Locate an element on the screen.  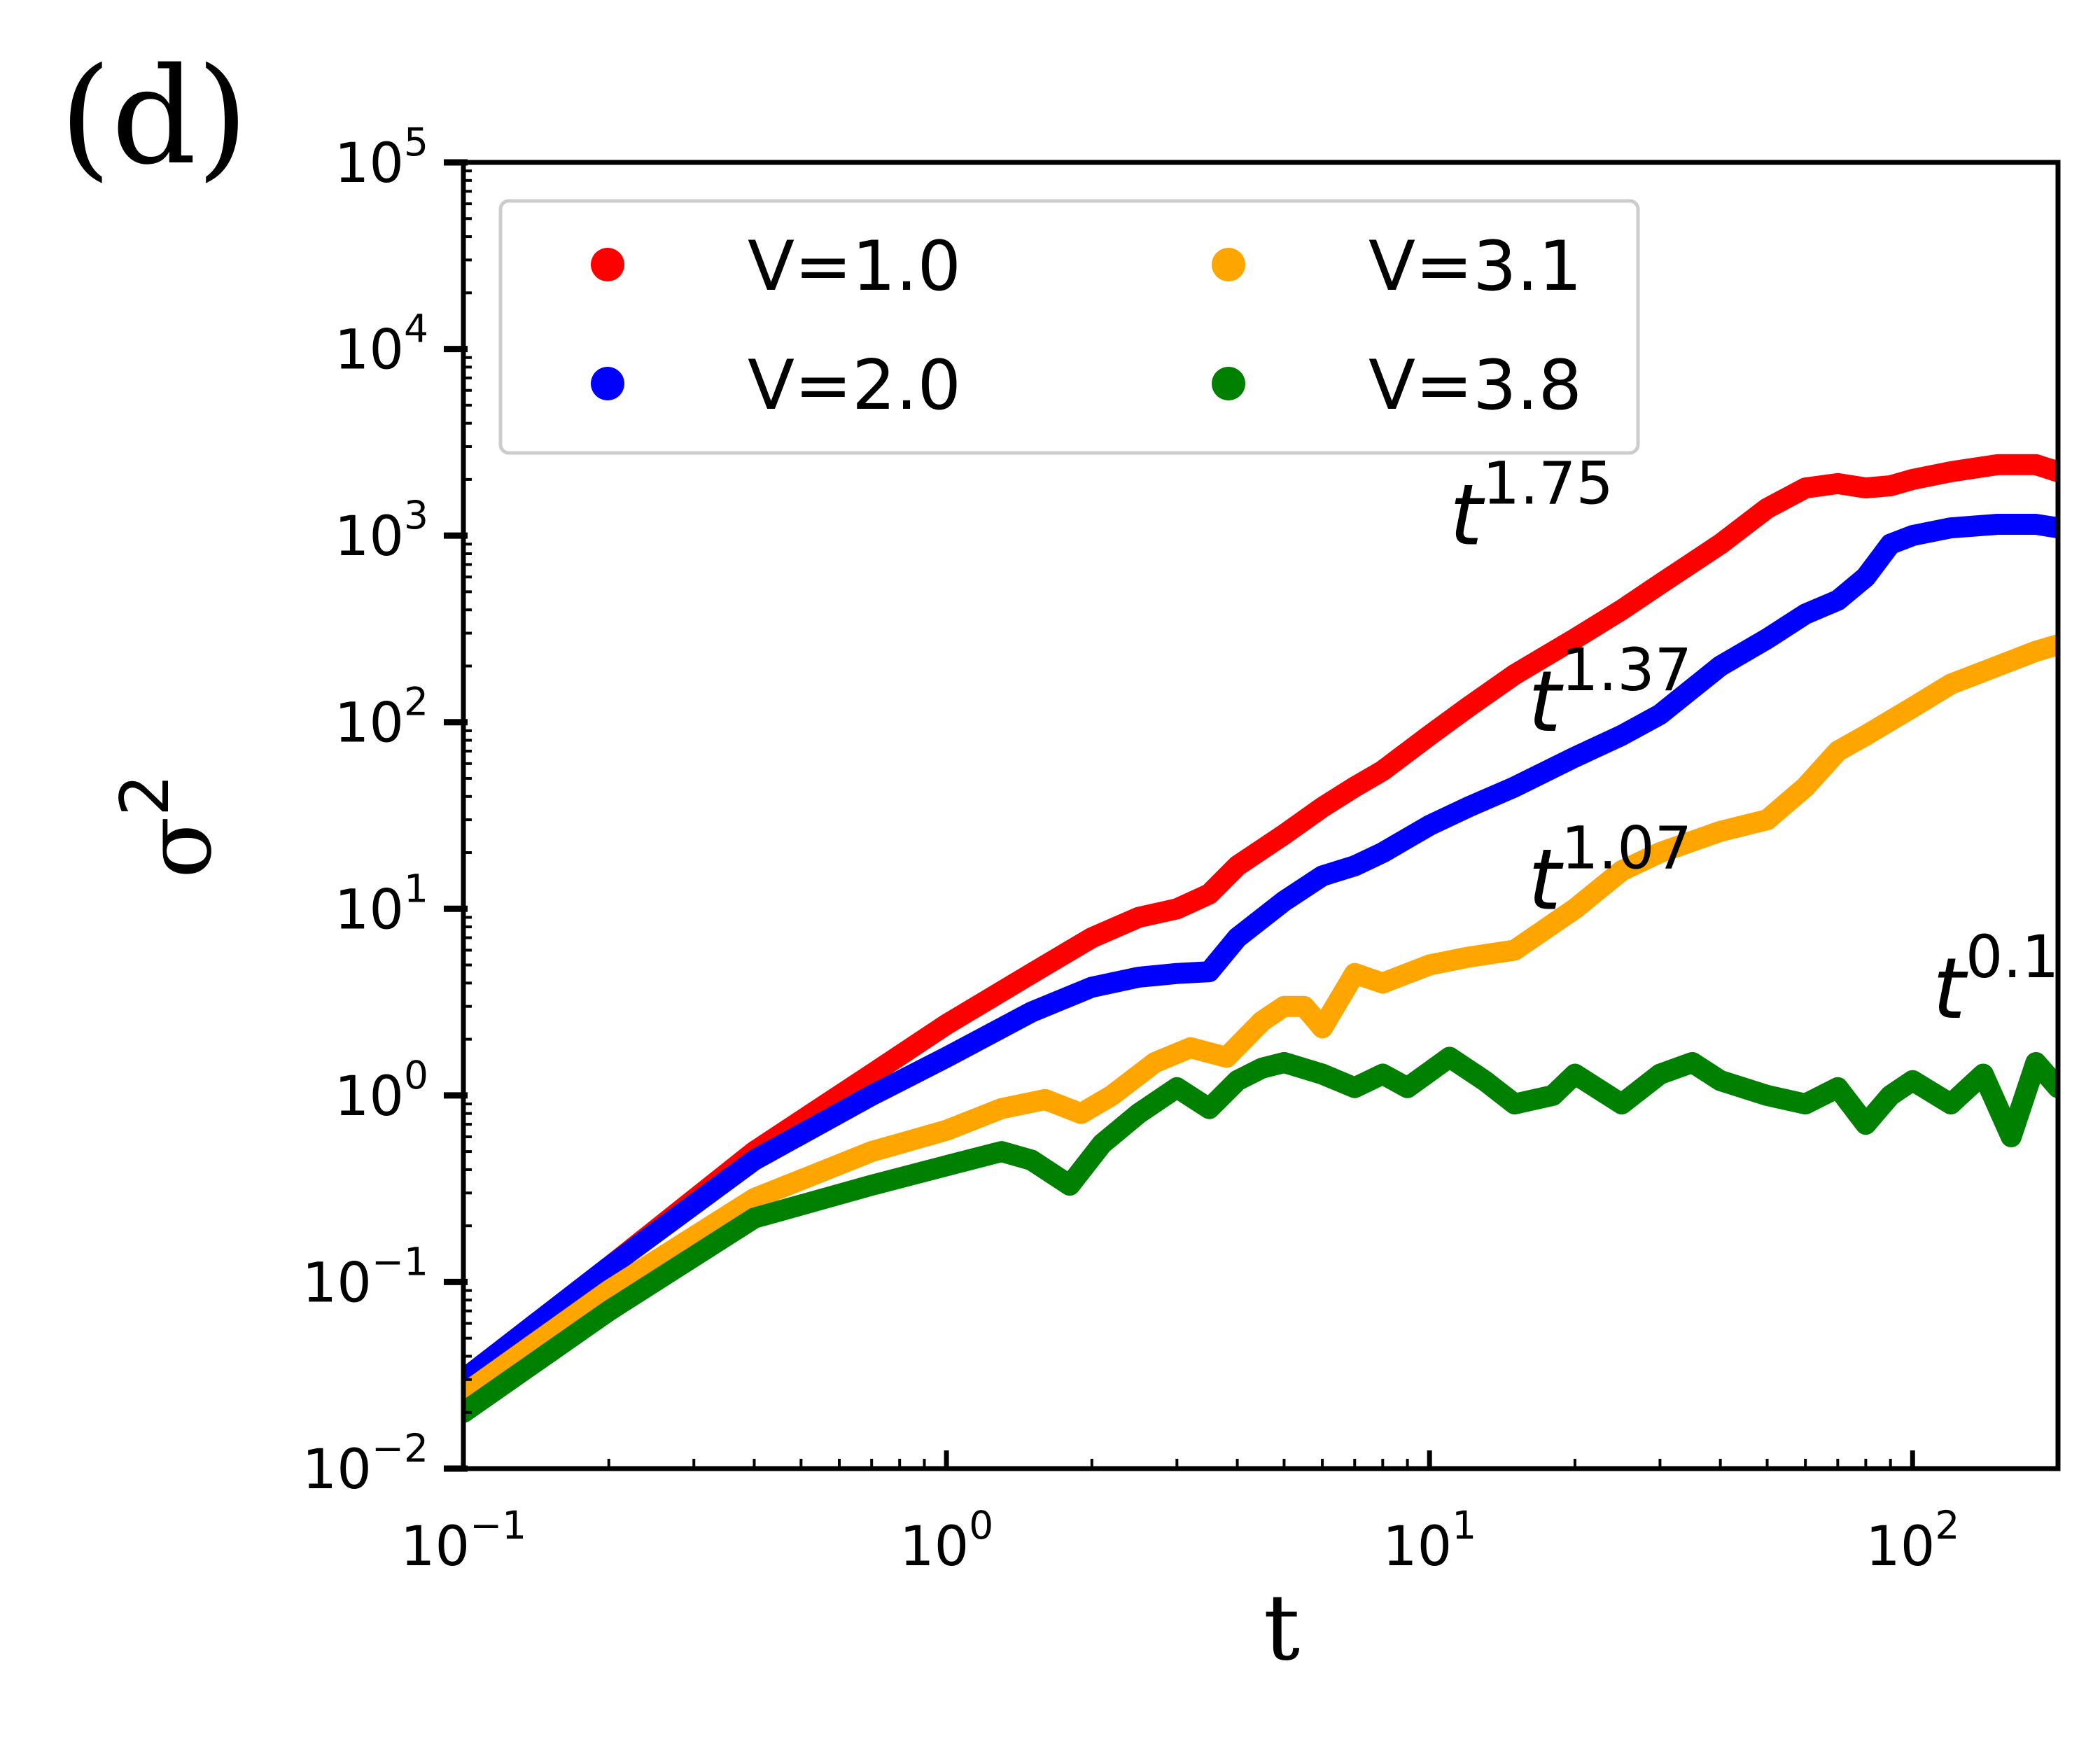
y-tick-label-exponent: −2 is located at coordinates (400, 1448).